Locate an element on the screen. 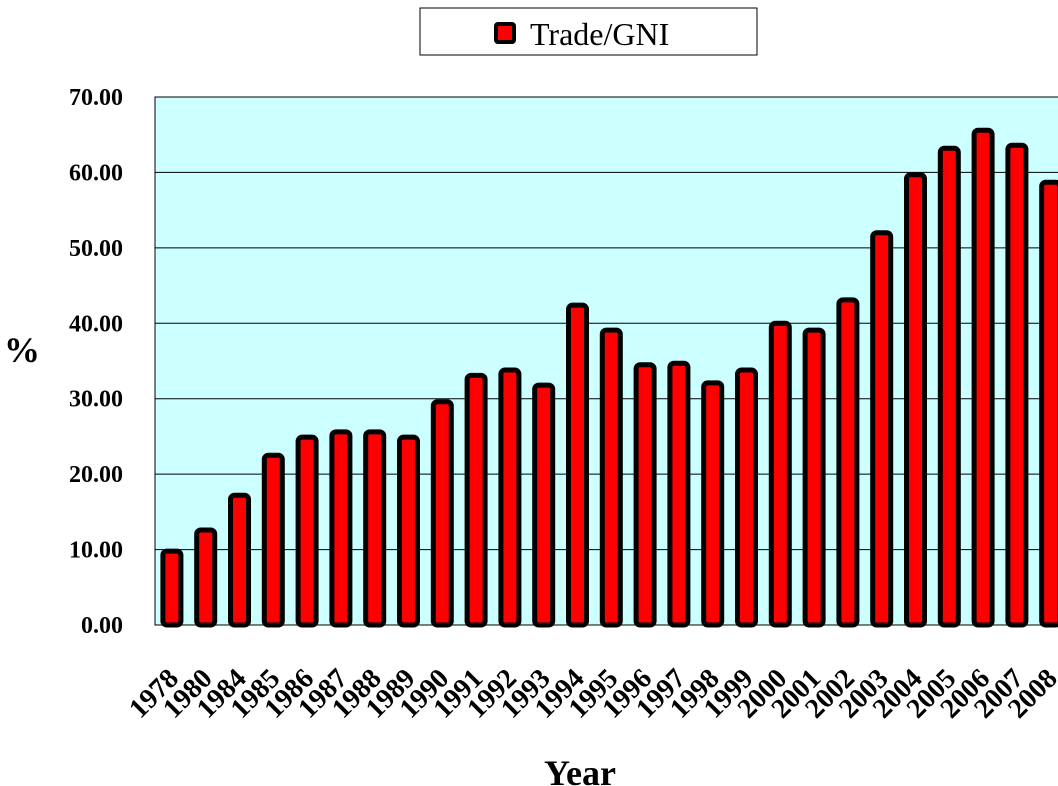 This screenshot has width=1058, height=786. legend-box is located at coordinates (588, 31).